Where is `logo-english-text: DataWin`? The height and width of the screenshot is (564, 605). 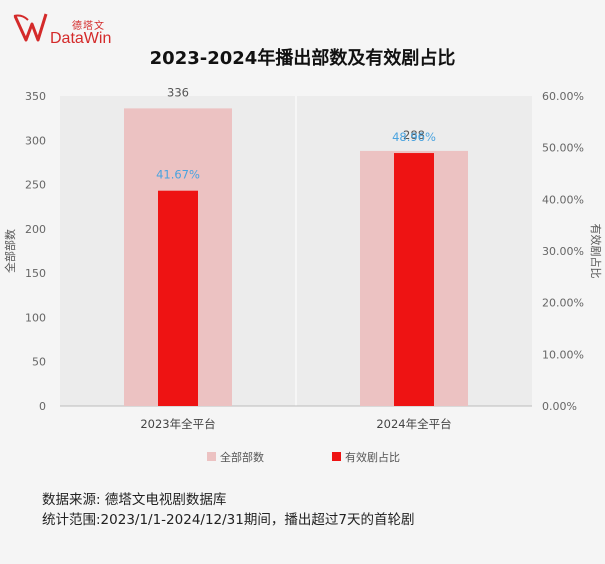 logo-english-text: DataWin is located at coordinates (81, 38).